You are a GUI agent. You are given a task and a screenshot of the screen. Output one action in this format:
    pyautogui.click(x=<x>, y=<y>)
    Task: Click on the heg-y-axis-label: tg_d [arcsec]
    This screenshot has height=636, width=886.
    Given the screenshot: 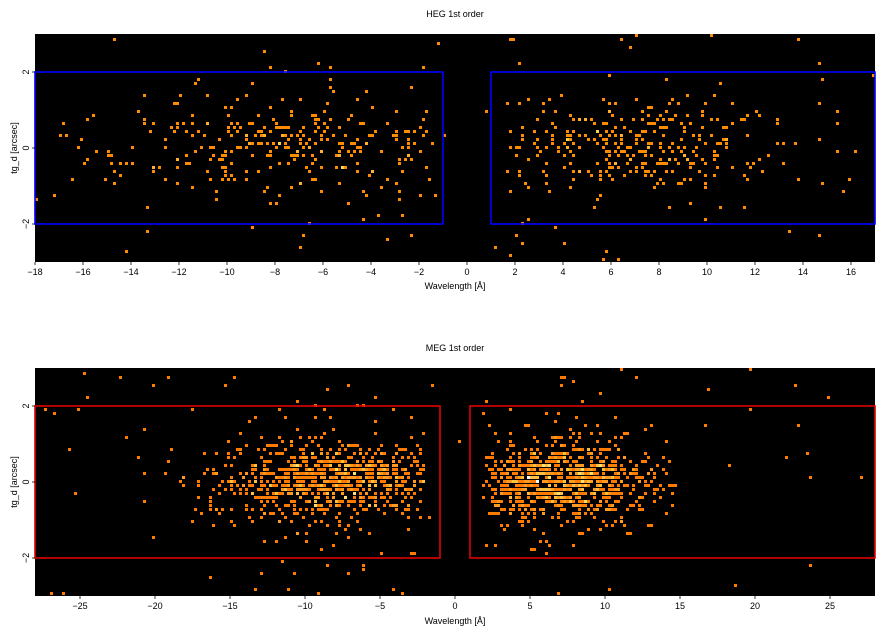 What is the action you would take?
    pyautogui.click(x=14, y=148)
    